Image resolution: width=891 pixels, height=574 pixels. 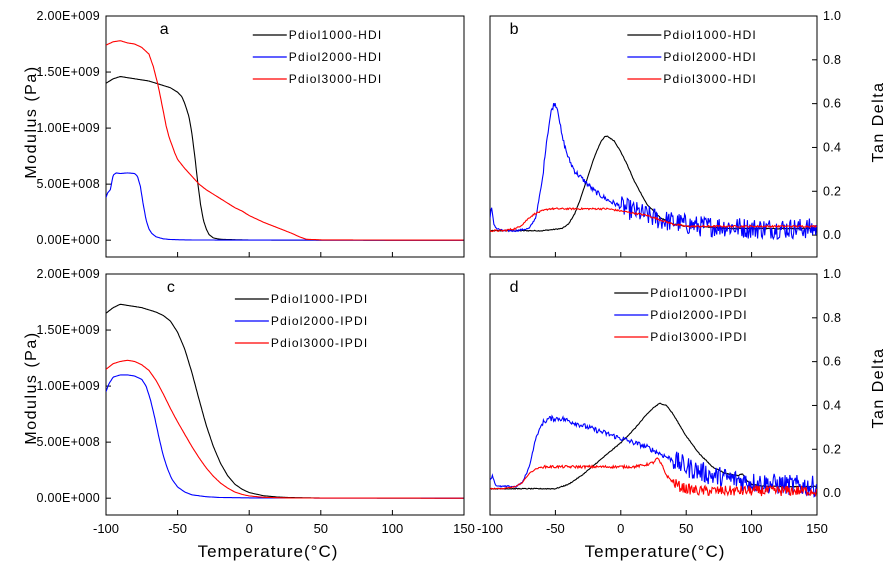 I want to click on x-axis-title-right: Temperature(°C), so click(x=655, y=551).